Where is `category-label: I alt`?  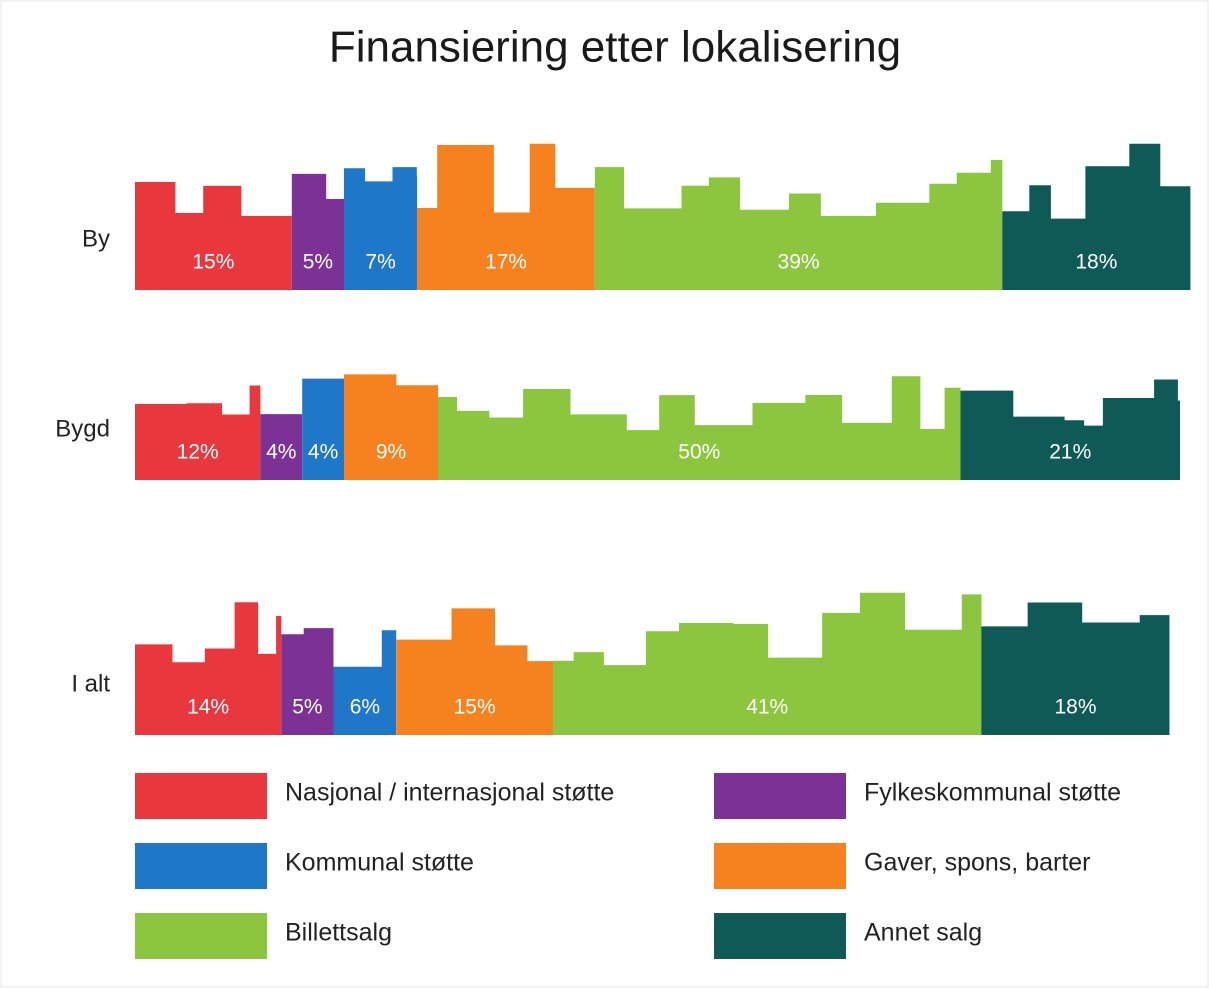 category-label: I alt is located at coordinates (90, 683).